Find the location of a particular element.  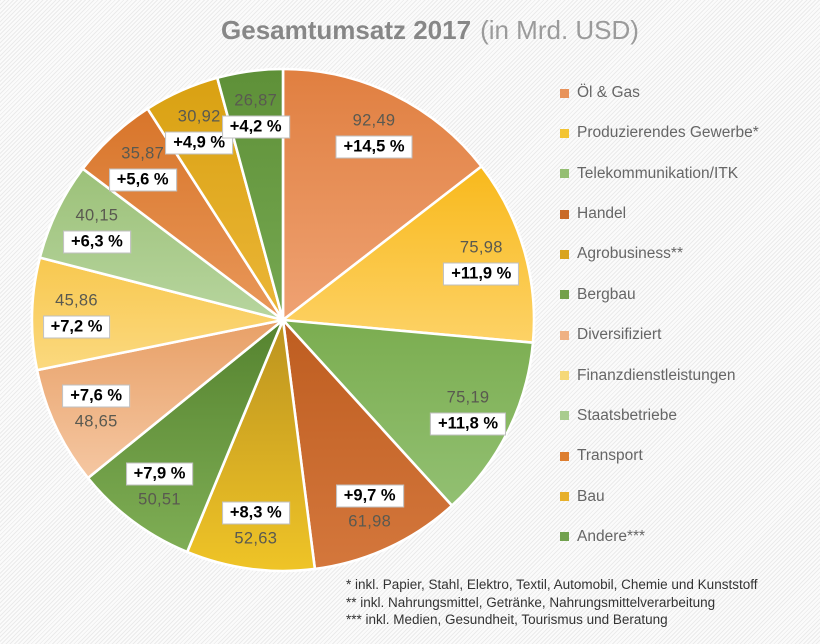

legend-label: Finanzdienstleistungen is located at coordinates (656, 375).